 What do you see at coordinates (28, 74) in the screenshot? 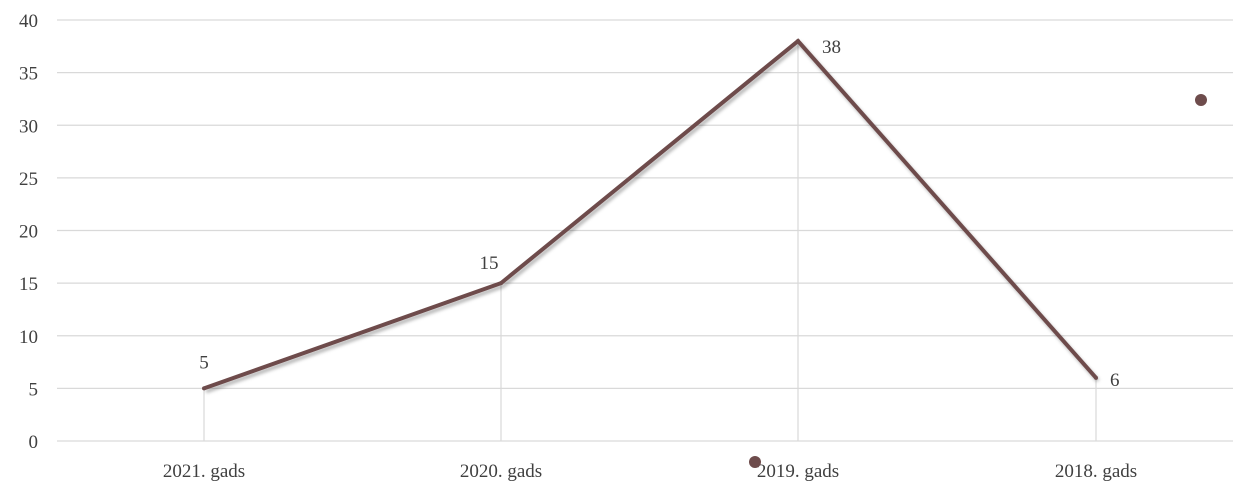
I see `y-tick-label: 35` at bounding box center [28, 74].